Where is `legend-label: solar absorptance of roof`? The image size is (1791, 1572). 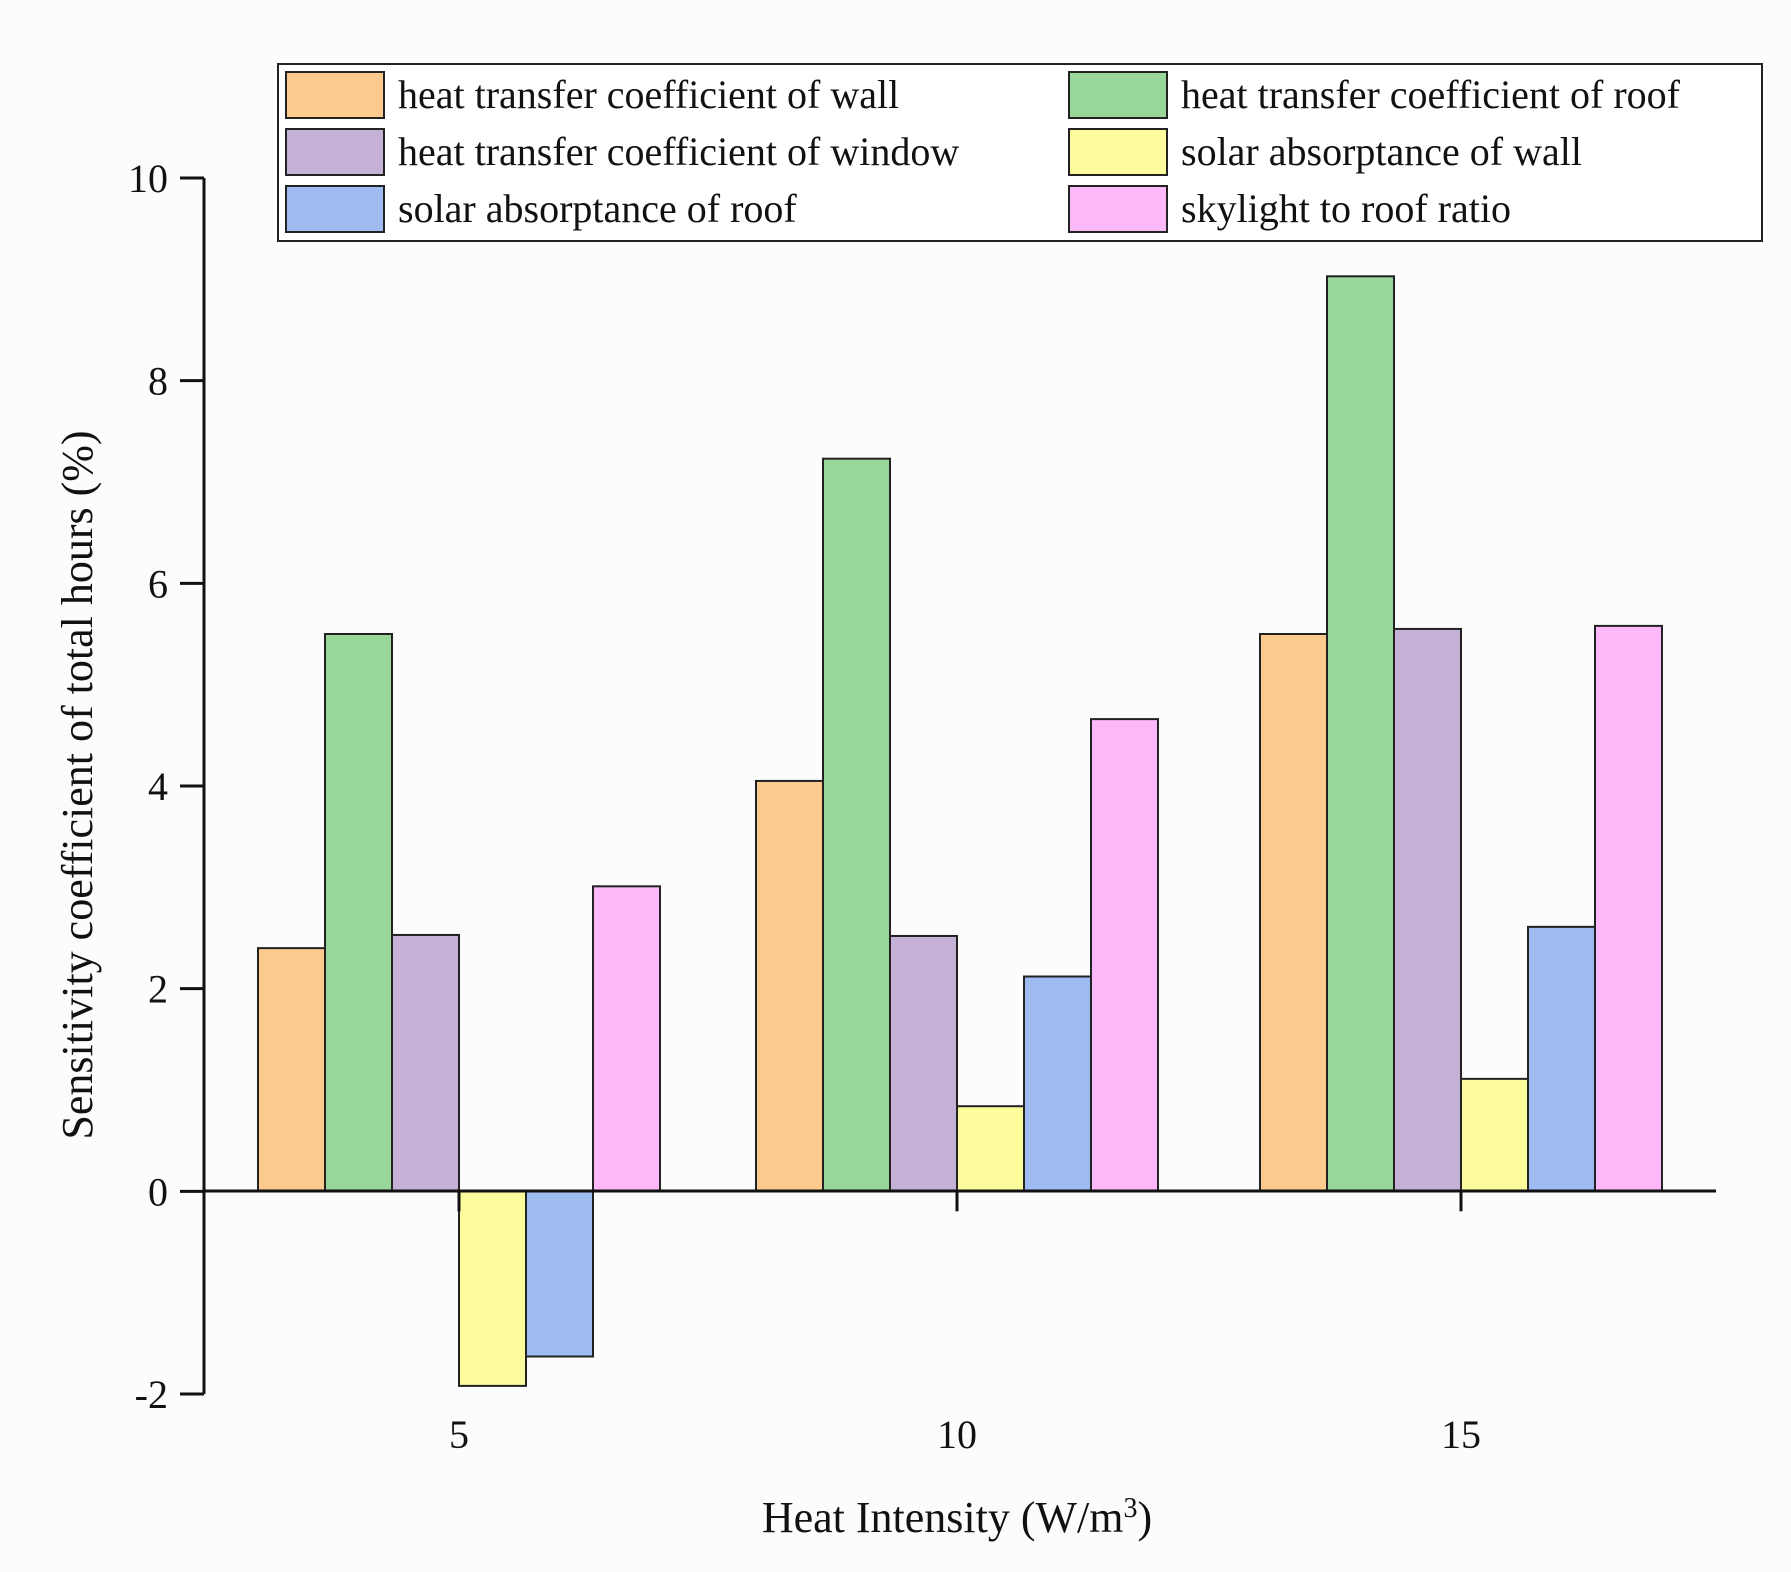
legend-label: solar absorptance of roof is located at coordinates (597, 208).